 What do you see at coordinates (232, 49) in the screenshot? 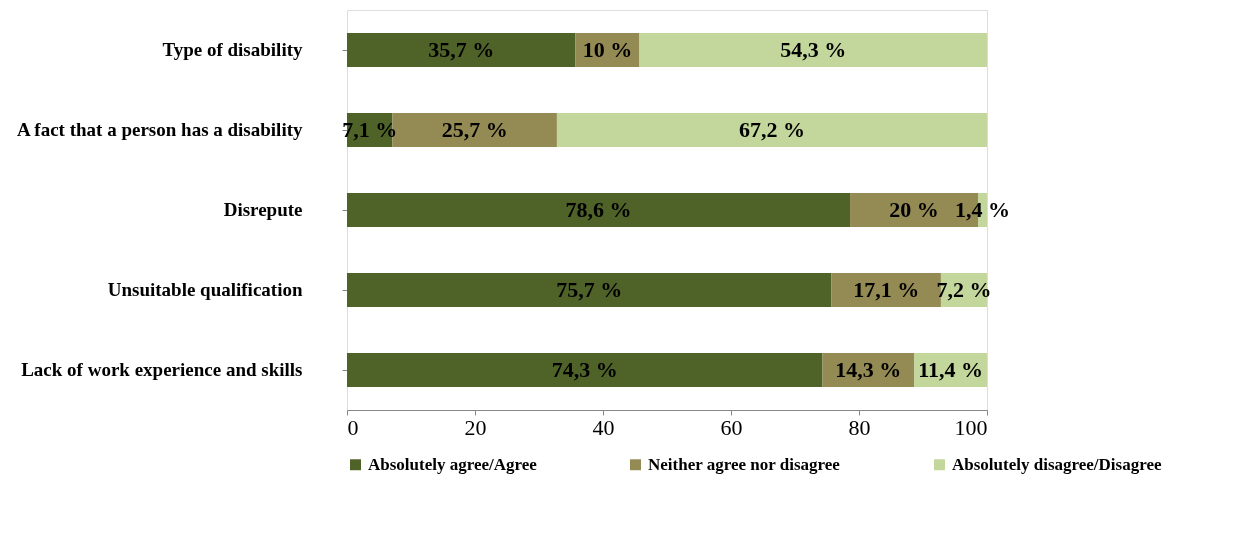
I see `y-tick-label: Type of disability` at bounding box center [232, 49].